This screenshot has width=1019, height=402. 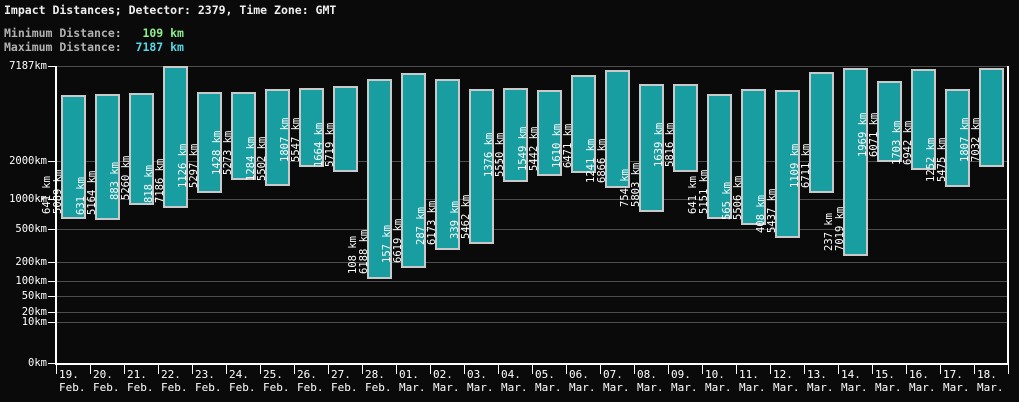 I want to click on bar: 641 km 5151 km, so click(x=709, y=156).